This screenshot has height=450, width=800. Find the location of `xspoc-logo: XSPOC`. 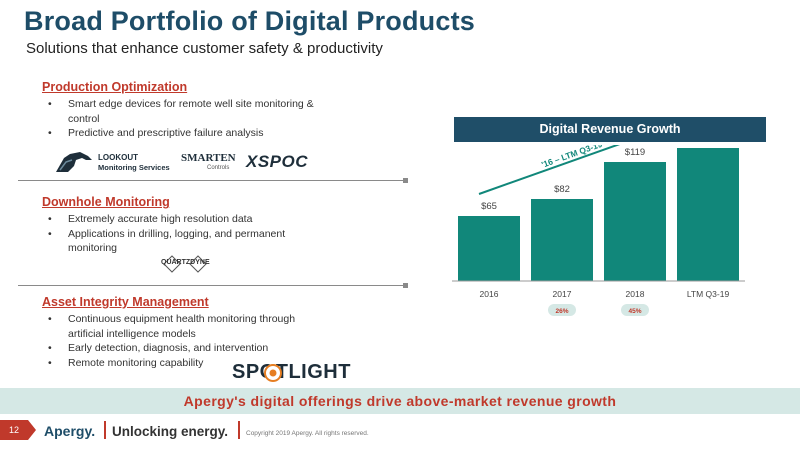

xspoc-logo: XSPOC is located at coordinates (277, 161).